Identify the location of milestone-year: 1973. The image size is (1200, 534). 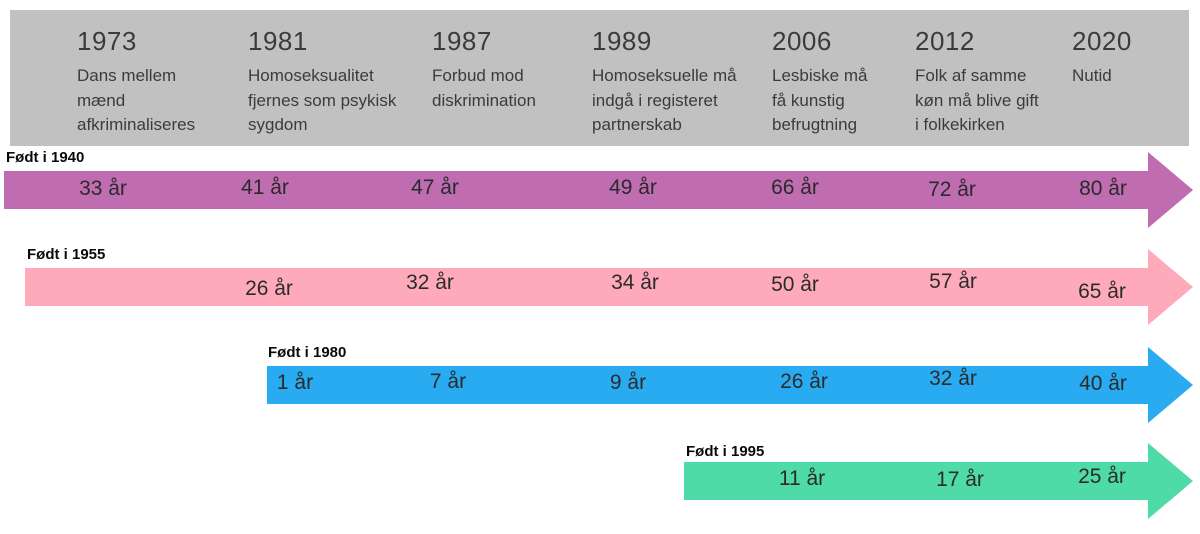
(107, 41).